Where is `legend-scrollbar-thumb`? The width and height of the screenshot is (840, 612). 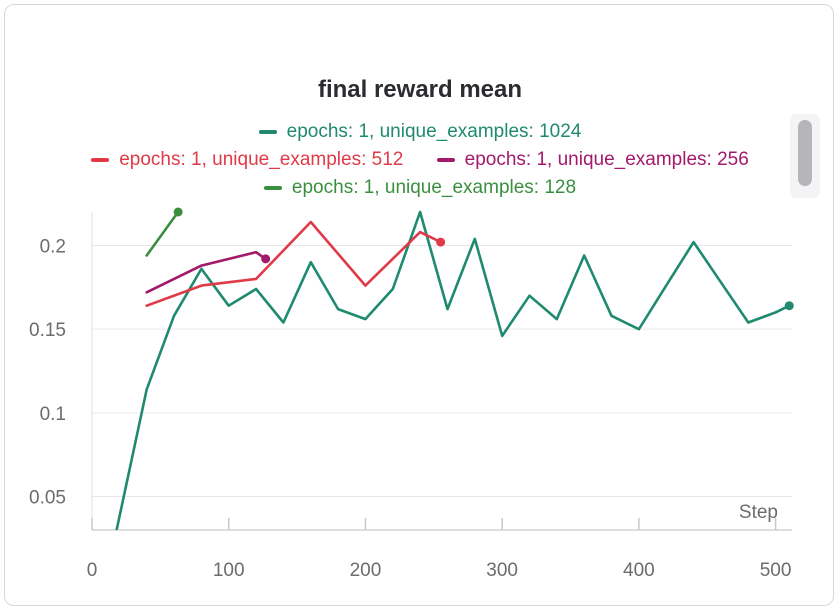 legend-scrollbar-thumb is located at coordinates (805, 153).